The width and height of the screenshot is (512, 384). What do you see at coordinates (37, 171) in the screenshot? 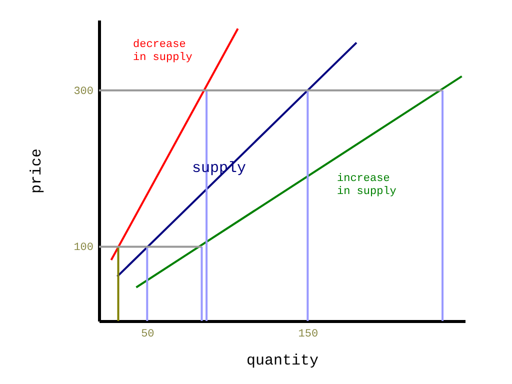
I see `y-axis-title: price` at bounding box center [37, 171].